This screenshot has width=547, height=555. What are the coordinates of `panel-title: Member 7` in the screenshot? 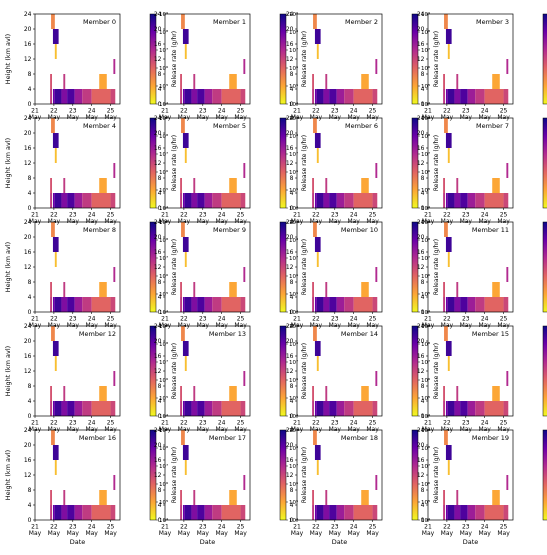 It's located at (492, 126).